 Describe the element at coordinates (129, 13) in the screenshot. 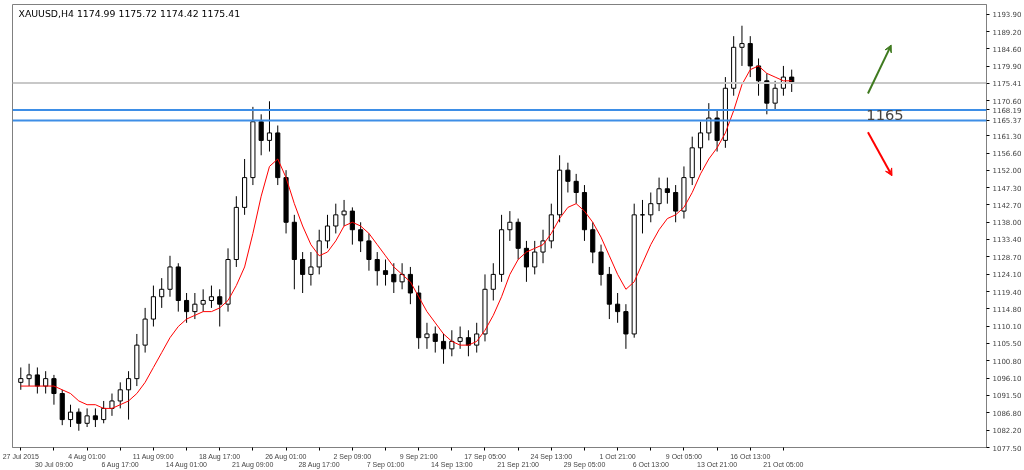

I see `chart-title: XAUUSD,H4 1174.99 1175.72 1174.42 1175.41` at that location.